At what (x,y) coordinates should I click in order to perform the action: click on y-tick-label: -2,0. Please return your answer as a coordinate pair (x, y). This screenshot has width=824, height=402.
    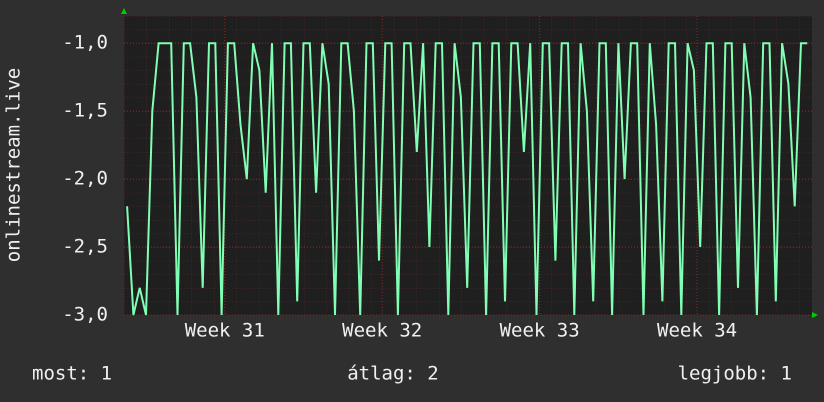
    Looking at the image, I should click on (85, 179).